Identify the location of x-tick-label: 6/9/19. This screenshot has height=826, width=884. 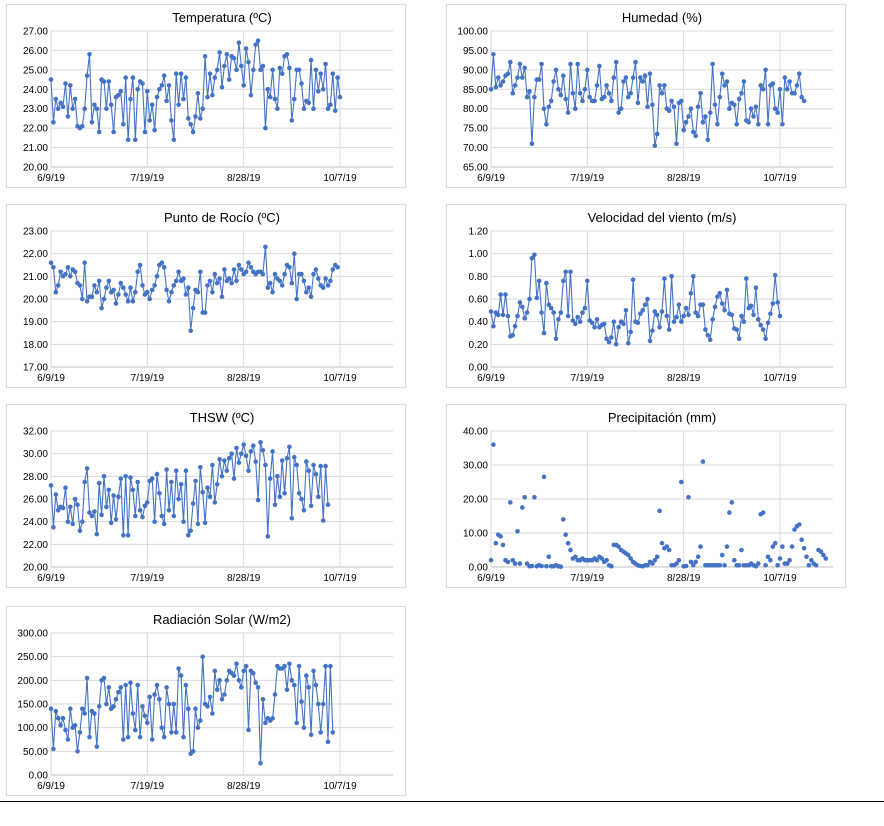
(51, 578).